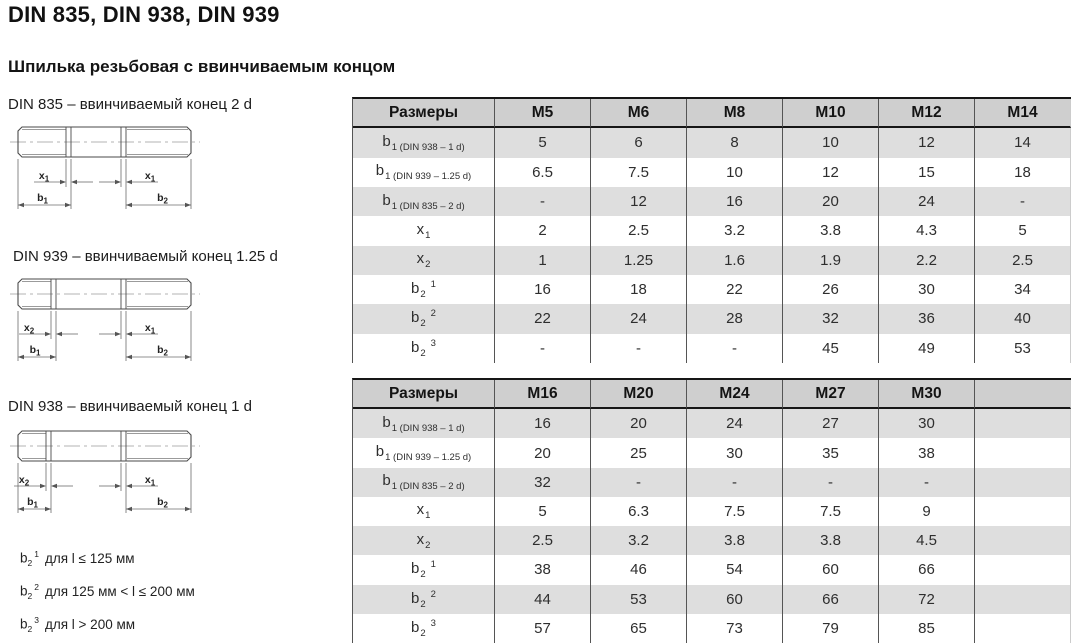 The width and height of the screenshot is (1074, 643). I want to click on table-cell: 4.5, so click(927, 541).